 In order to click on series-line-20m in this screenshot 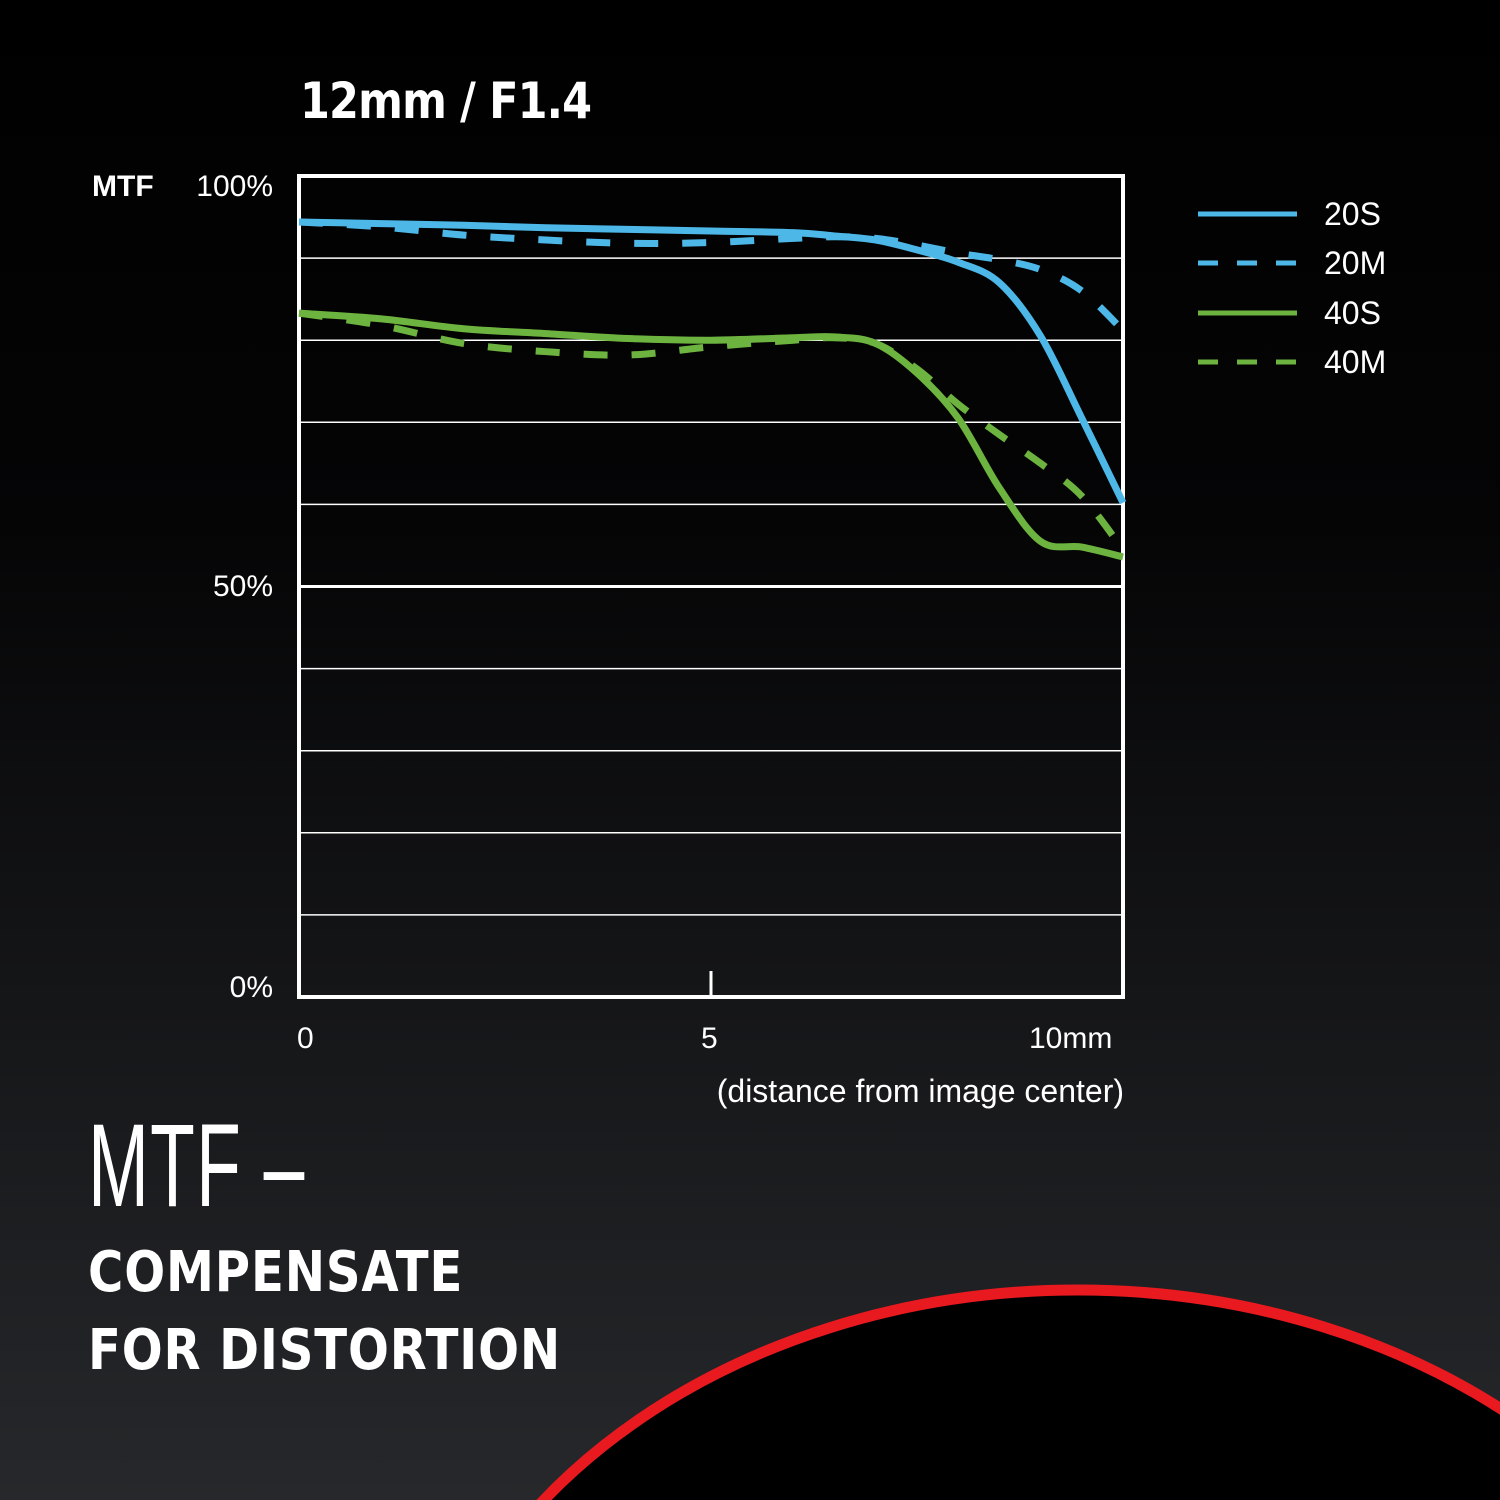, I will do `click(712, 275)`.